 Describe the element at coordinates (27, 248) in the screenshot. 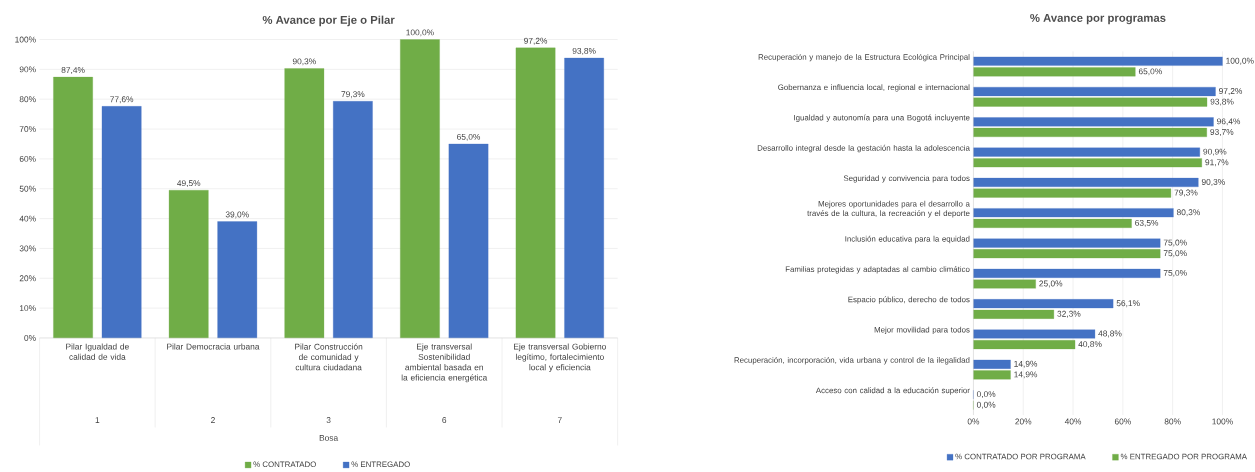

I see `y-tick-label: 30%` at that location.